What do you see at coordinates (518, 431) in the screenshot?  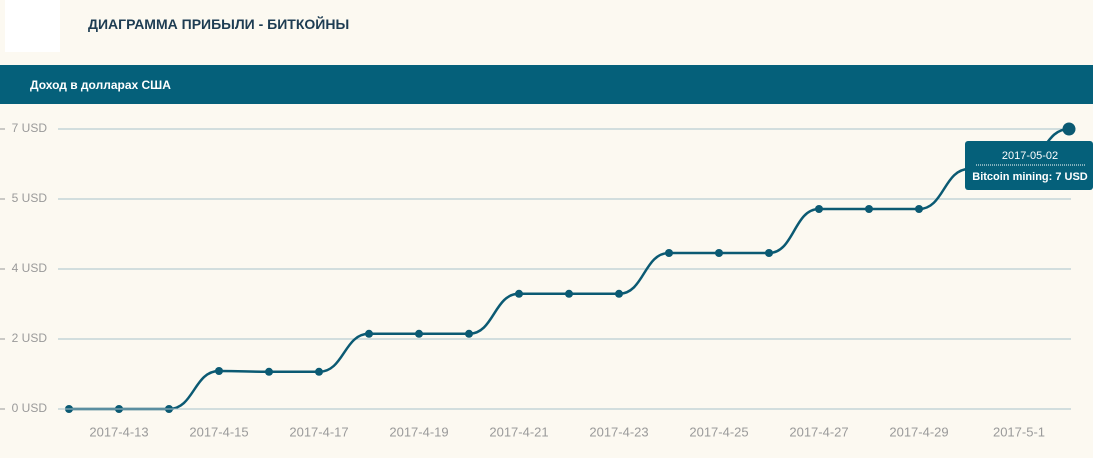 I see `x-tick-label: 2017-4-21` at bounding box center [518, 431].